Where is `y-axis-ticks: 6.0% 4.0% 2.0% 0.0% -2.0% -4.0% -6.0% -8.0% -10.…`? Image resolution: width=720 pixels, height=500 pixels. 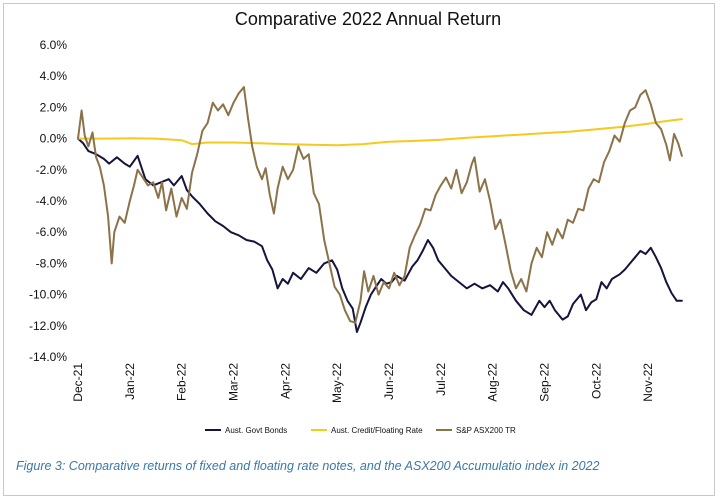
y-axis-ticks: 6.0% 4.0% 2.0% 0.0% -2.0% -4.0% -6.0% -8.0% -10.… is located at coordinates (48, 201).